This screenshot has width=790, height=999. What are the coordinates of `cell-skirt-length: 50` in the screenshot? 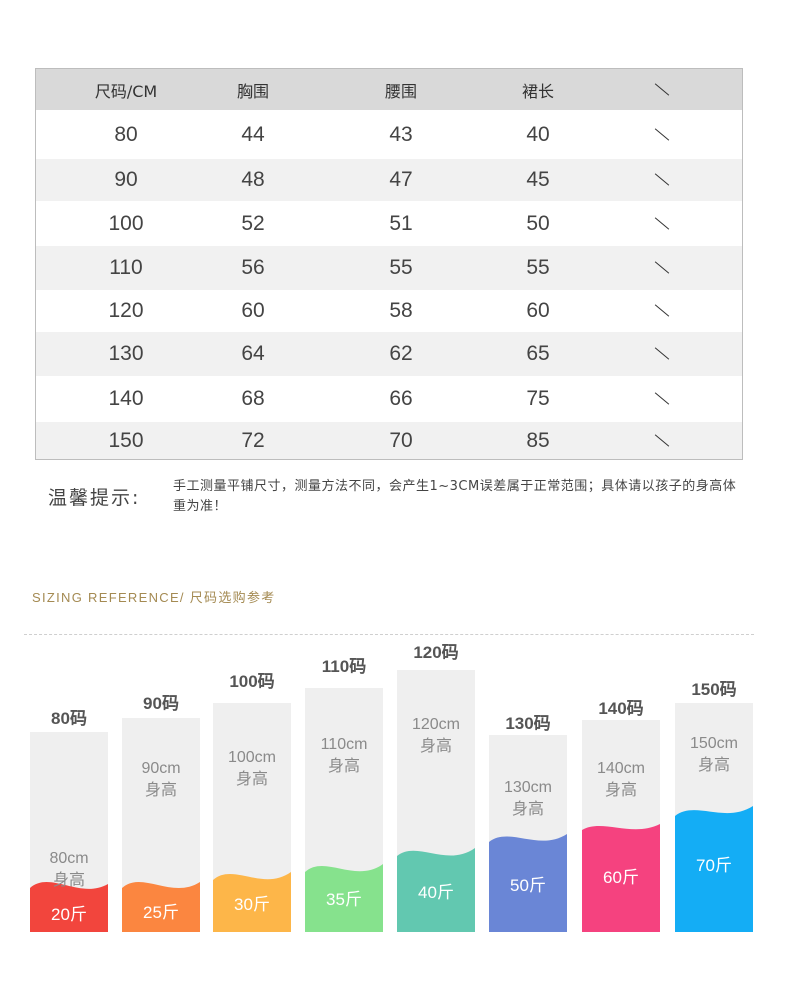 It's located at (538, 223).